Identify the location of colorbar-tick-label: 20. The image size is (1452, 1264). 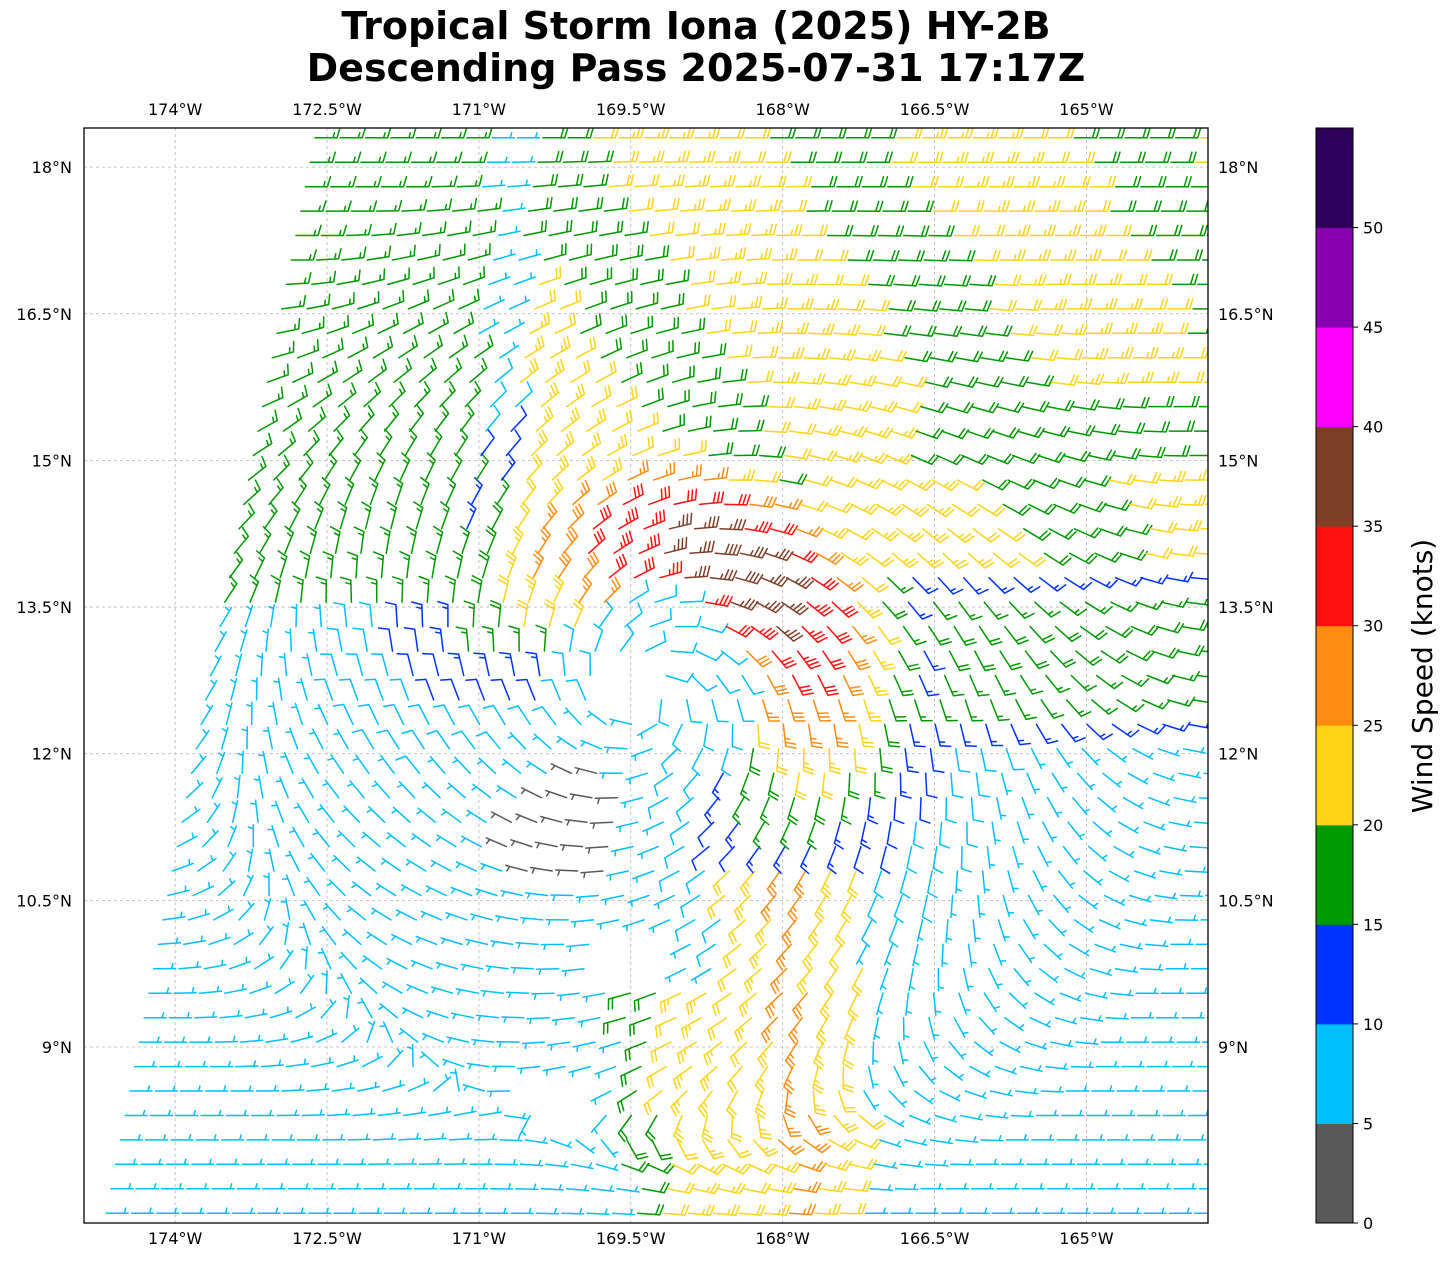
(1373, 825).